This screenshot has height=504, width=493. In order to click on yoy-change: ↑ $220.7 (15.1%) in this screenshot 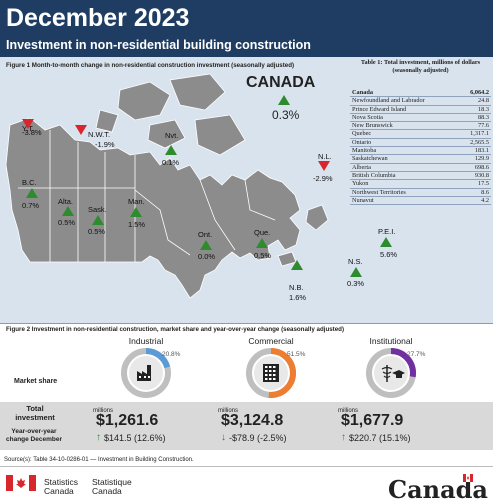, I will do `click(376, 437)`.